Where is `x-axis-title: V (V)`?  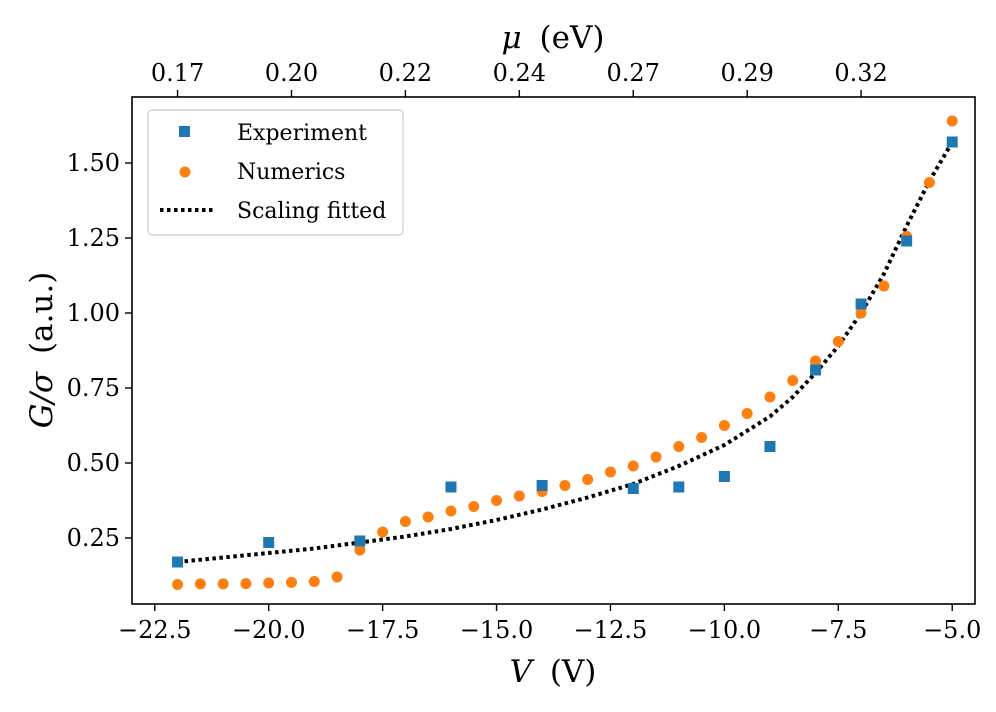 x-axis-title: V (V) is located at coordinates (553, 672).